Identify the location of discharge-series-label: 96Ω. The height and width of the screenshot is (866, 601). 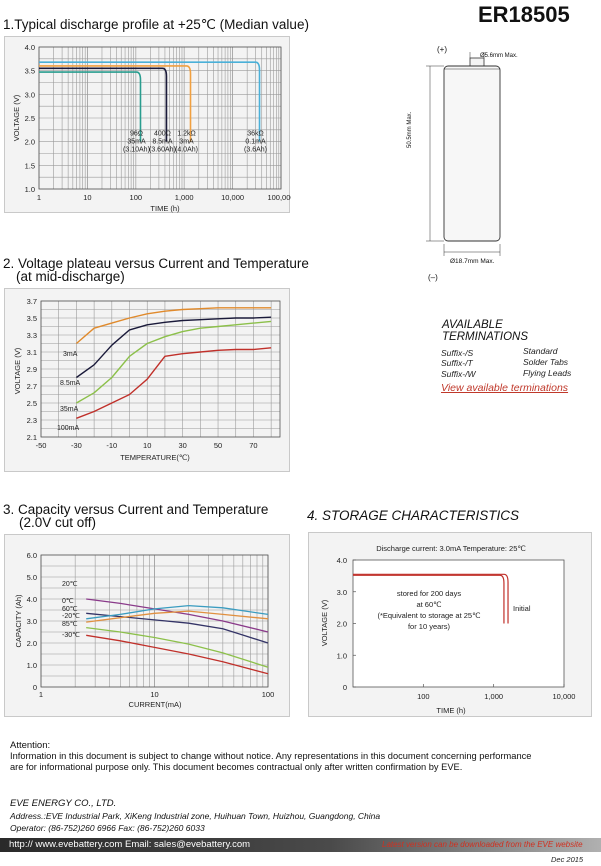
(136, 134).